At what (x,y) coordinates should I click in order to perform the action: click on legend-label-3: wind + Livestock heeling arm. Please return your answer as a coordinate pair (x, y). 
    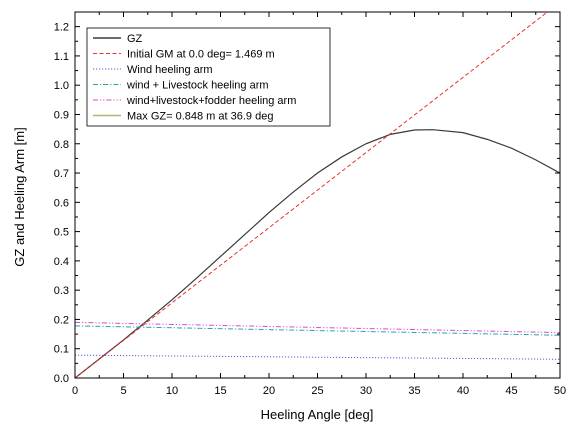
    Looking at the image, I should click on (197, 86).